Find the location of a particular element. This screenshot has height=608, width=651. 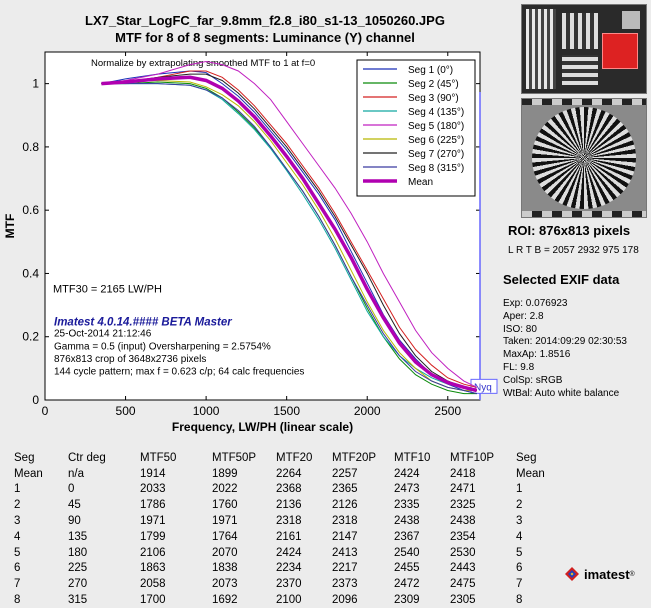

table-row: 6 225 1863 1838 2234 2217 2455 2443 6 is located at coordinates (285, 569).